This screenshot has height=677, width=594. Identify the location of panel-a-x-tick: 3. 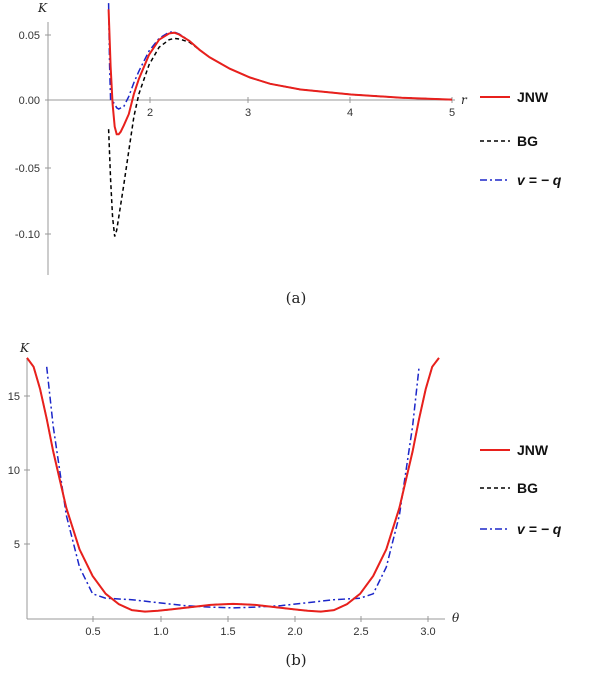
(248, 108).